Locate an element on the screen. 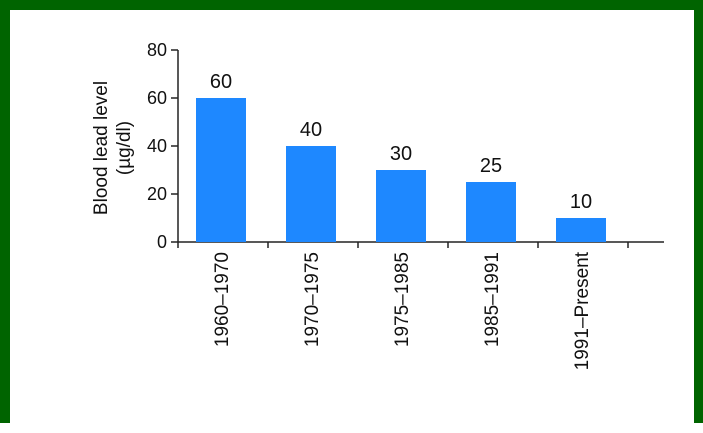  y-tick-label: 0 is located at coordinates (162, 242).